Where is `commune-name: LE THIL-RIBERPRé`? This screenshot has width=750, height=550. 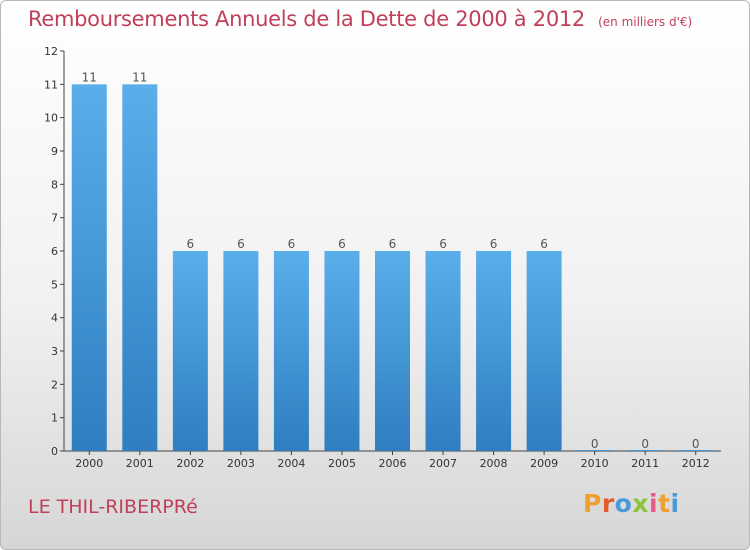 commune-name: LE THIL-RIBERPRé is located at coordinates (113, 507).